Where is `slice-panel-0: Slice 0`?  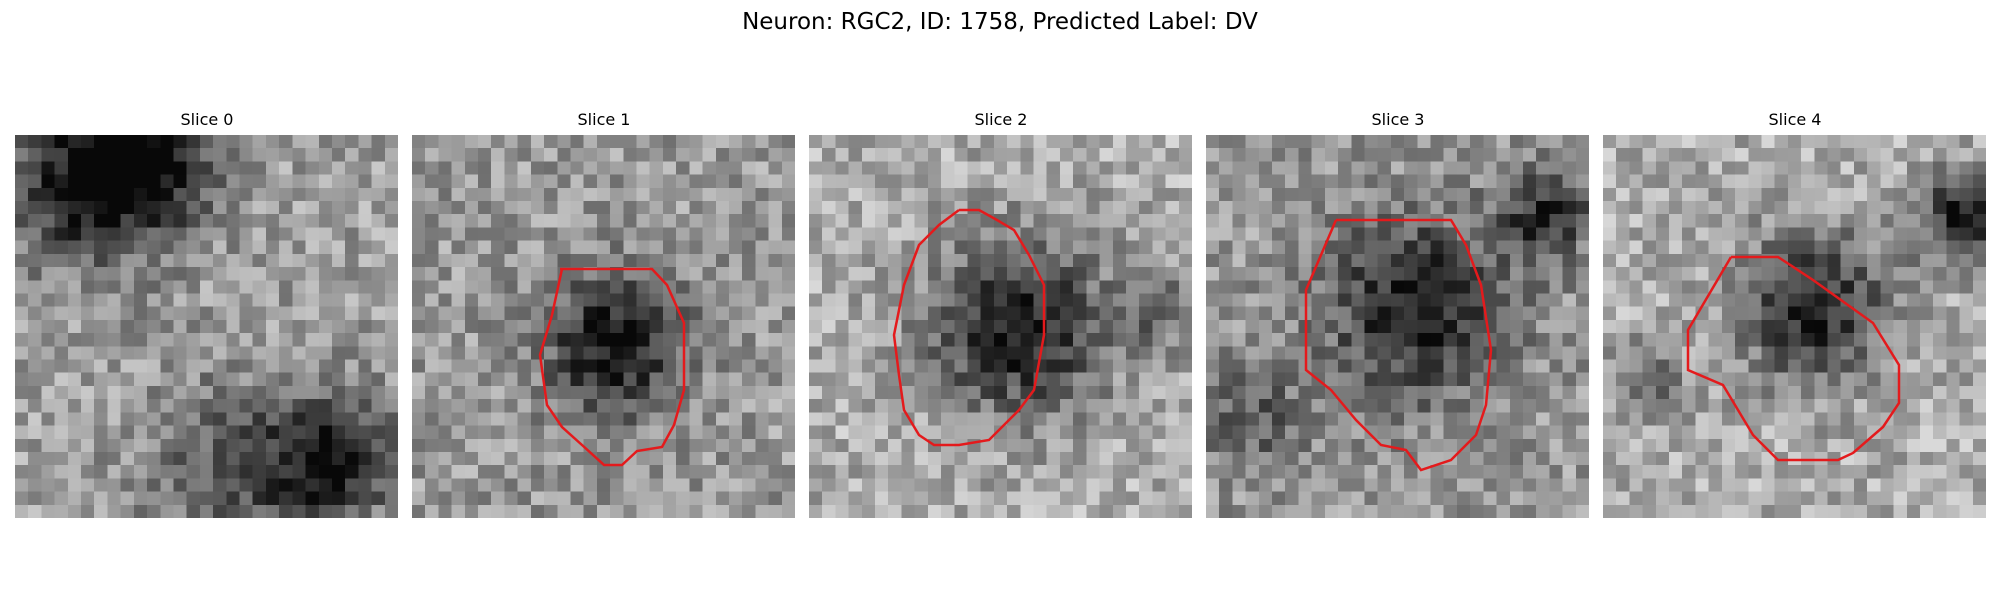 slice-panel-0: Slice 0 is located at coordinates (207, 314).